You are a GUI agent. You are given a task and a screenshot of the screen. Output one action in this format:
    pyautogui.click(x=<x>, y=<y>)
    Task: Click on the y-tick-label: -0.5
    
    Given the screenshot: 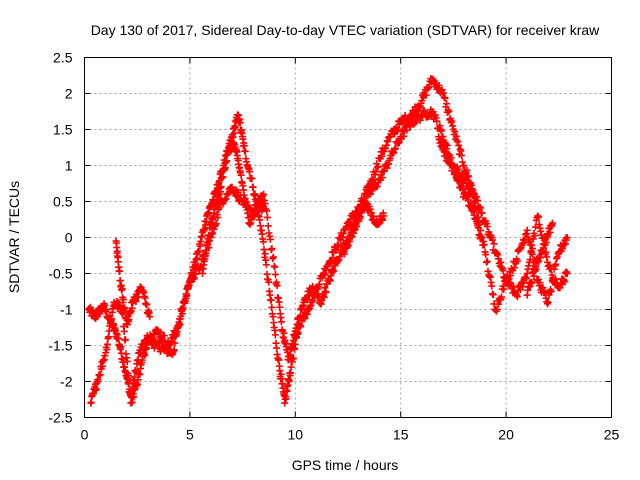 What is the action you would take?
    pyautogui.click(x=60, y=274)
    